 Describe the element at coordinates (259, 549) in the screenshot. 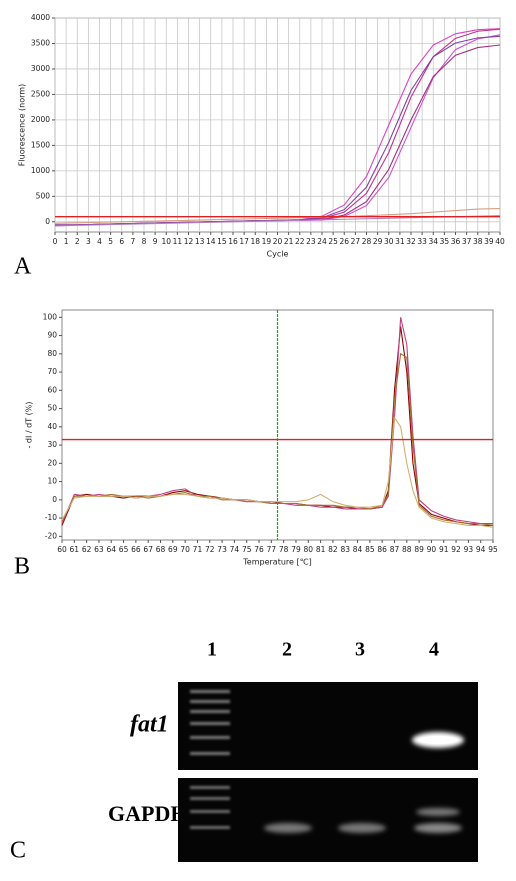

I see `x-tick-label: 76` at that location.